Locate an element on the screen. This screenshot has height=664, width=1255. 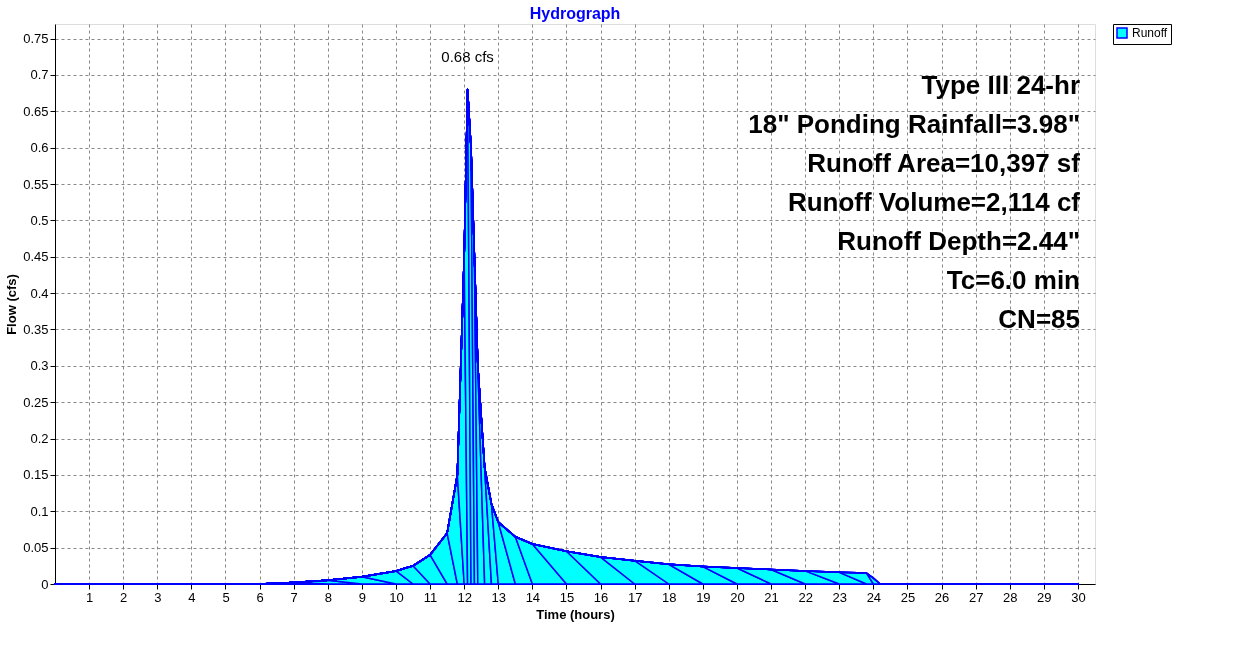
x-tick-label: 15 is located at coordinates (567, 597).